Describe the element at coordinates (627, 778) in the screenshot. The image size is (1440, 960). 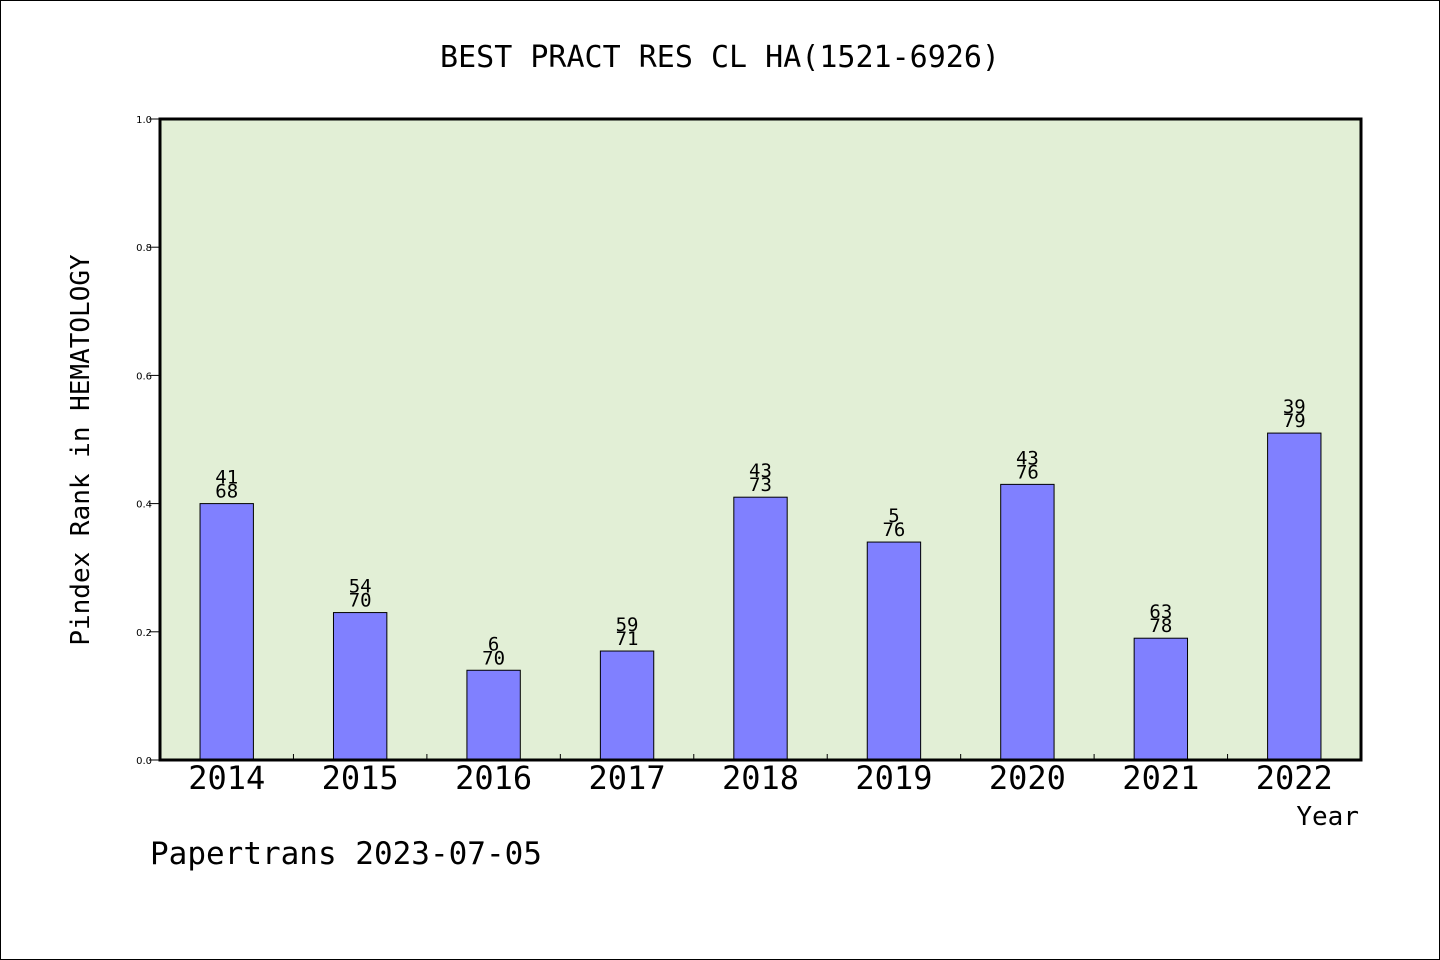
I see `x-tick-label: 2017` at that location.